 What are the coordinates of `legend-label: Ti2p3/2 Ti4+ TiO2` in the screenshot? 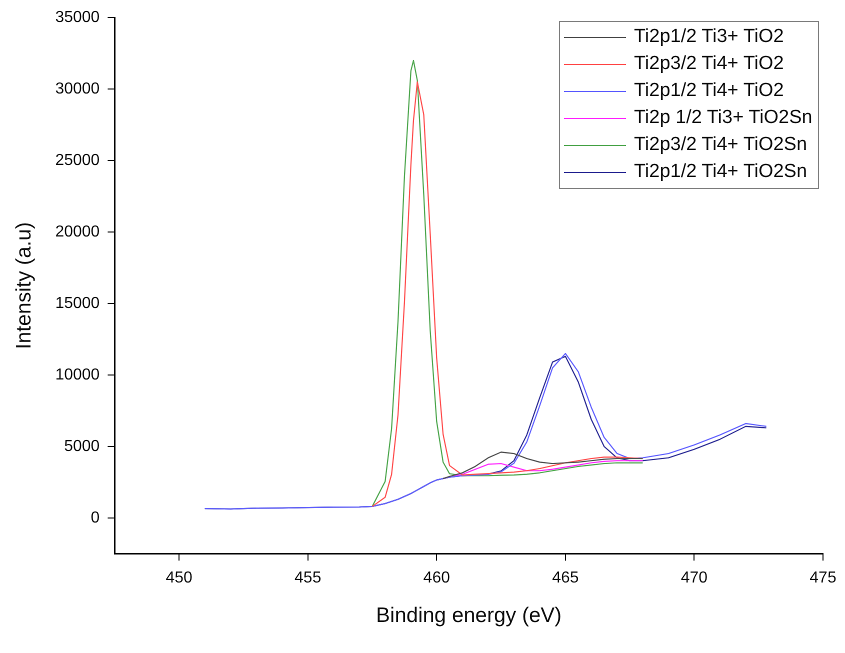 It's located at (709, 64).